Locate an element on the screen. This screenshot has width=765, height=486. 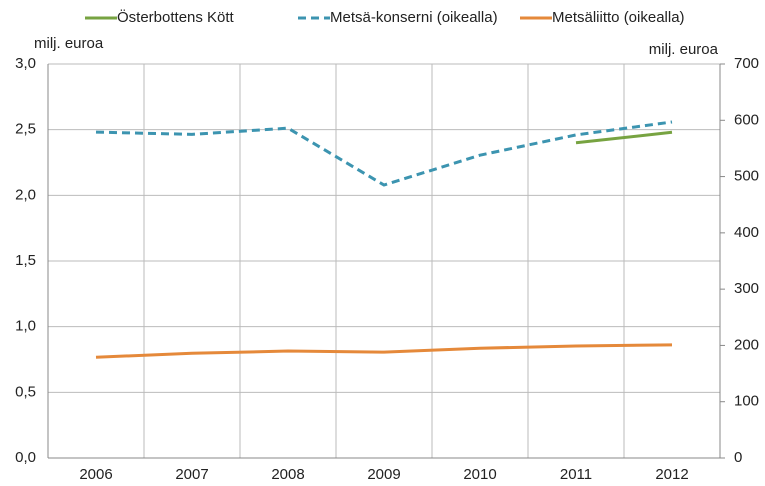
y-tick-label: 0,5 is located at coordinates (25, 391).